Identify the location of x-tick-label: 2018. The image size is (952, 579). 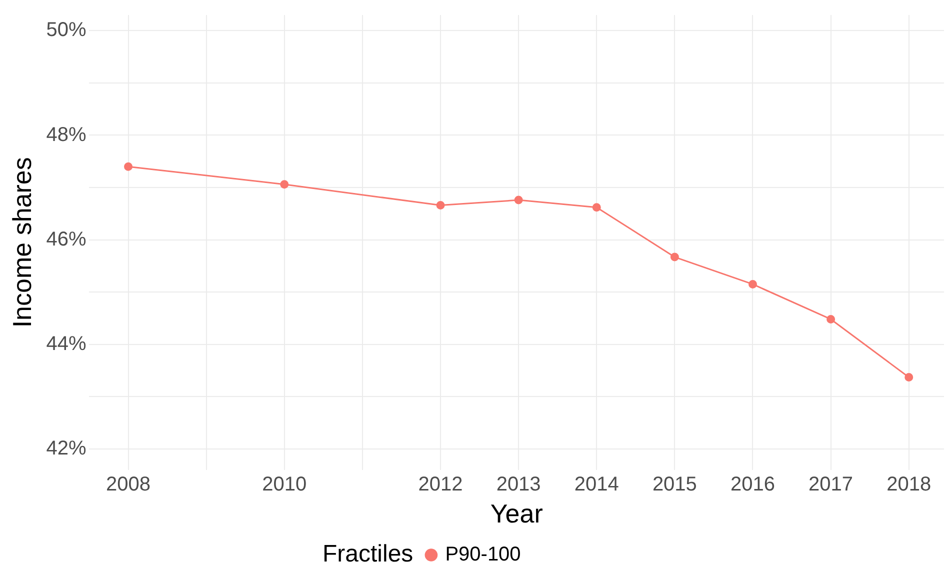
(909, 484).